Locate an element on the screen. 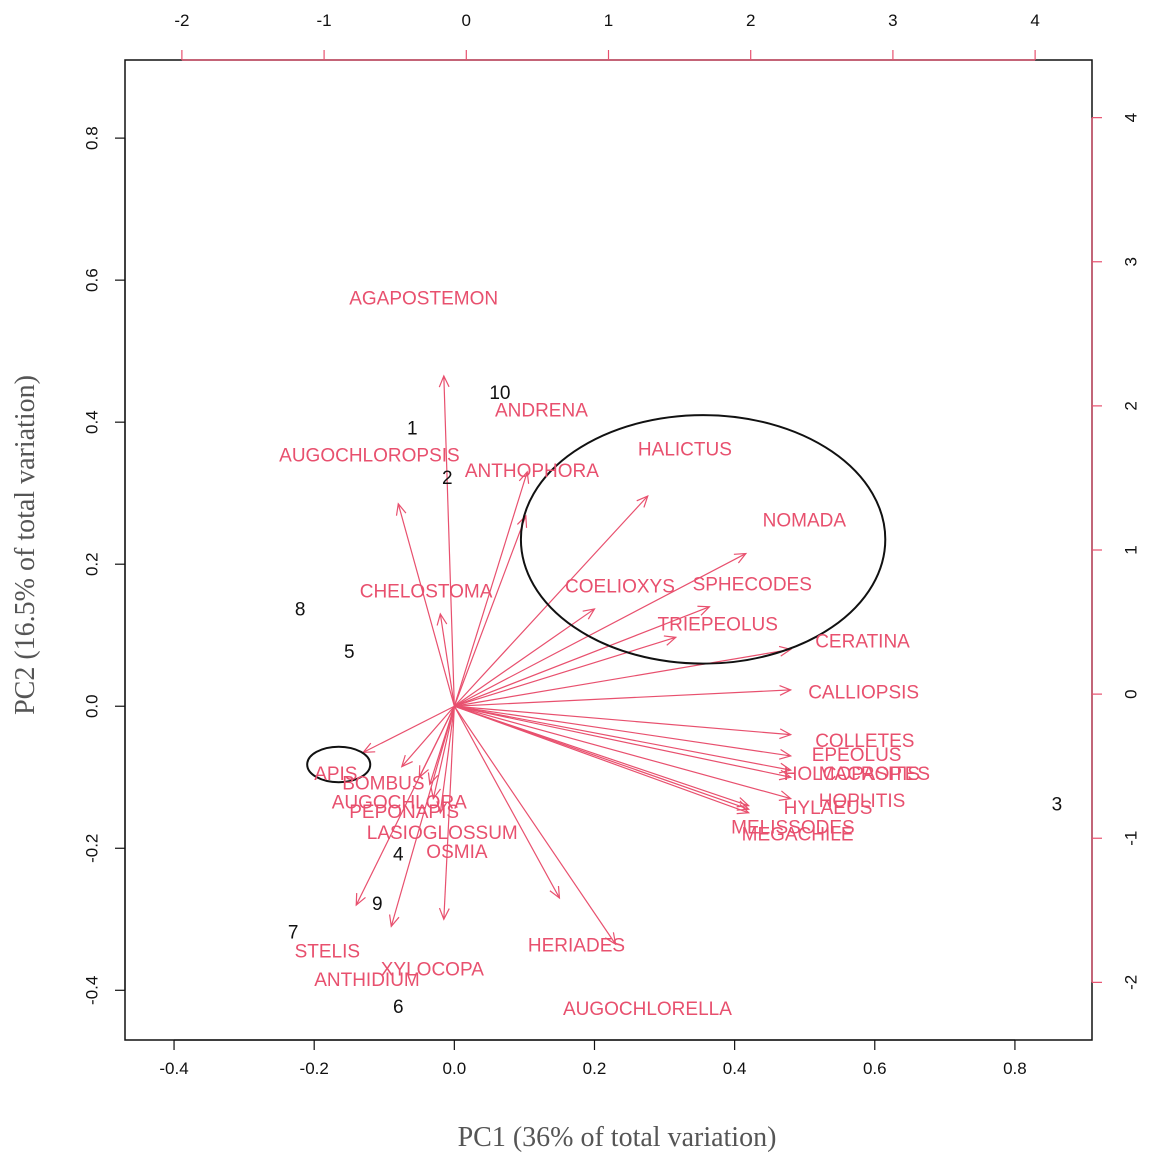  right-axis: -2 -1 0 1 2 3 4 is located at coordinates (1115, 551).